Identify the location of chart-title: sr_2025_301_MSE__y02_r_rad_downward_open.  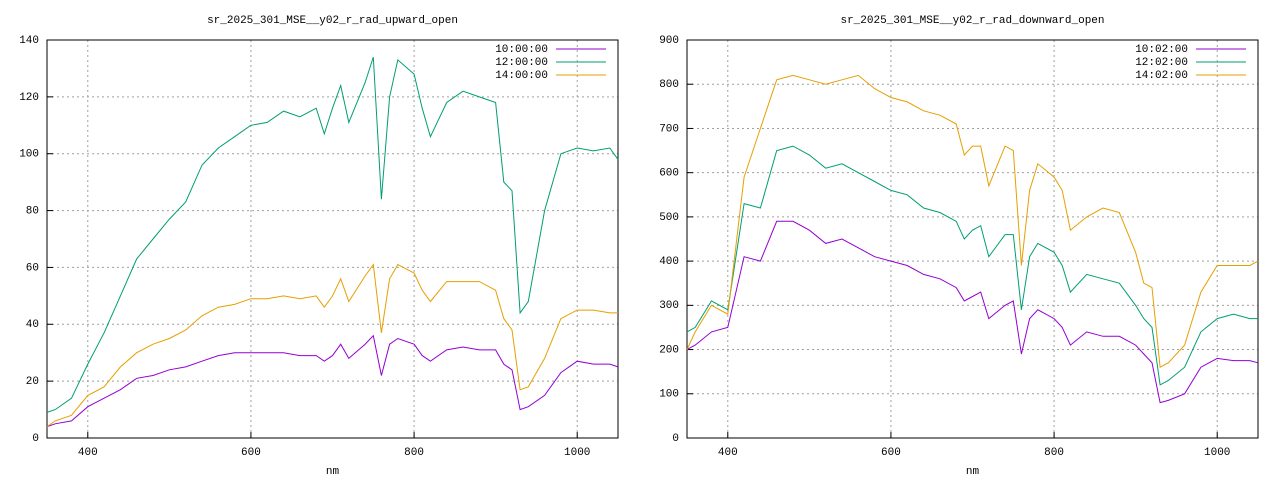
(972, 21).